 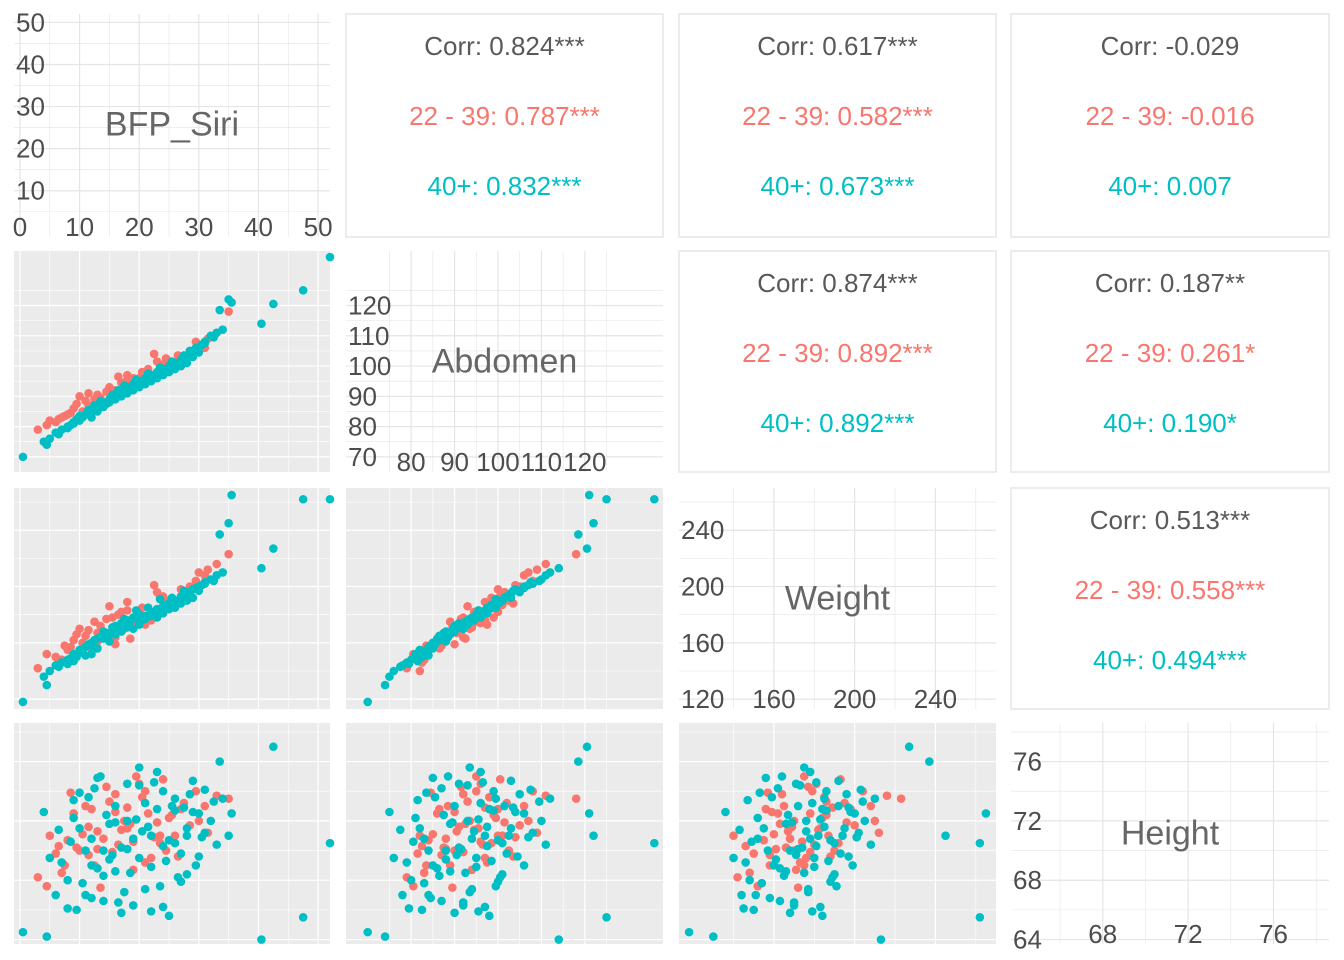 I want to click on group-correlation-label: 40+: 0.892***, so click(x=838, y=423).